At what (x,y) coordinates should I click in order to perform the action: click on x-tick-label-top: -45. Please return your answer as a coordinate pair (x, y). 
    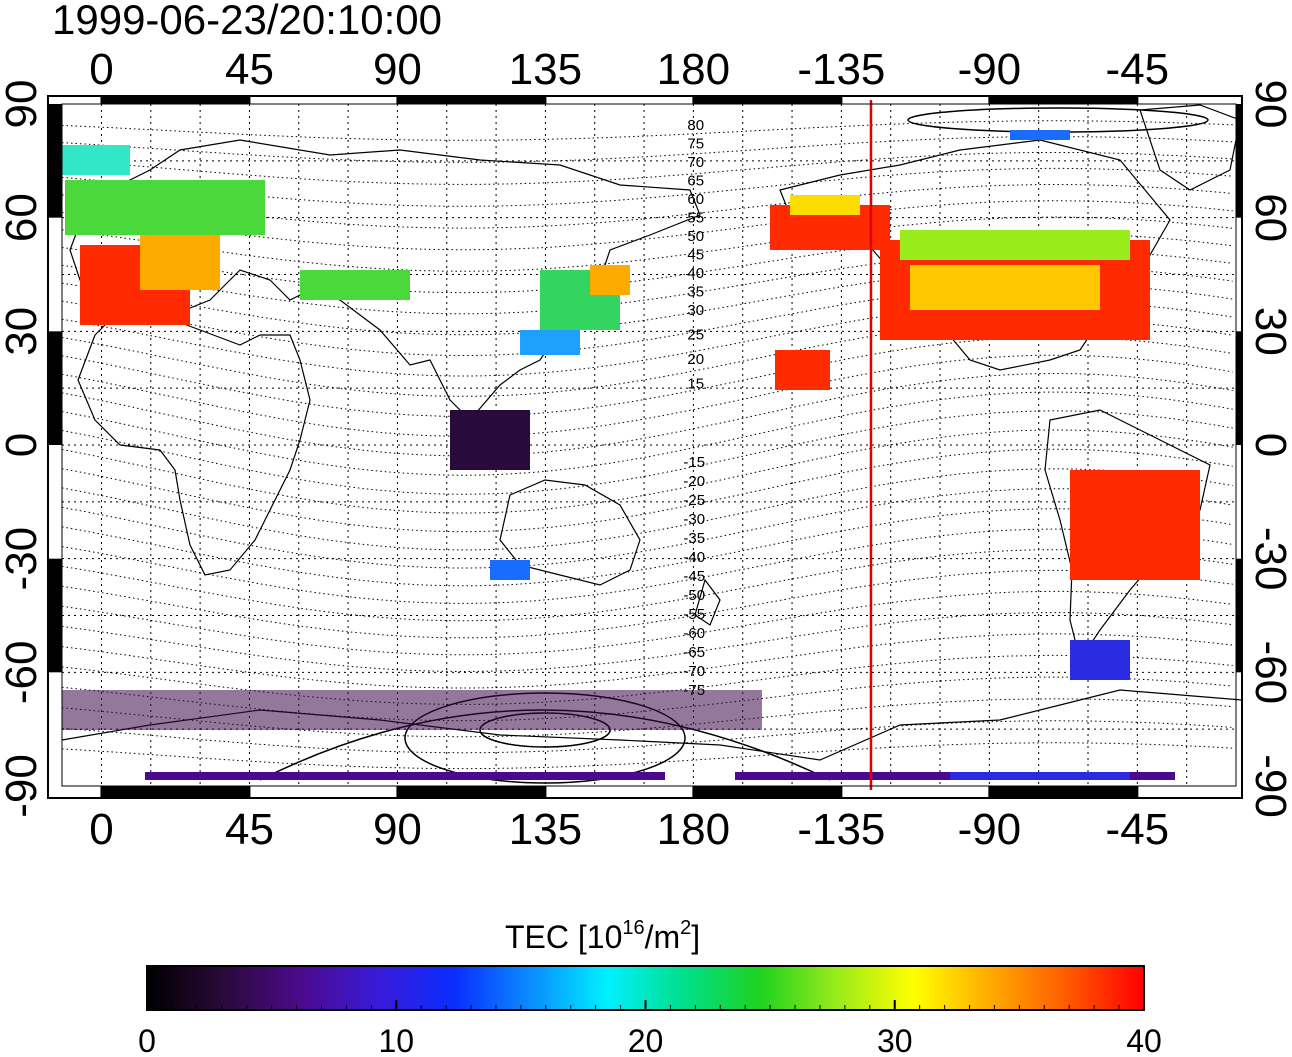
    Looking at the image, I should click on (1138, 69).